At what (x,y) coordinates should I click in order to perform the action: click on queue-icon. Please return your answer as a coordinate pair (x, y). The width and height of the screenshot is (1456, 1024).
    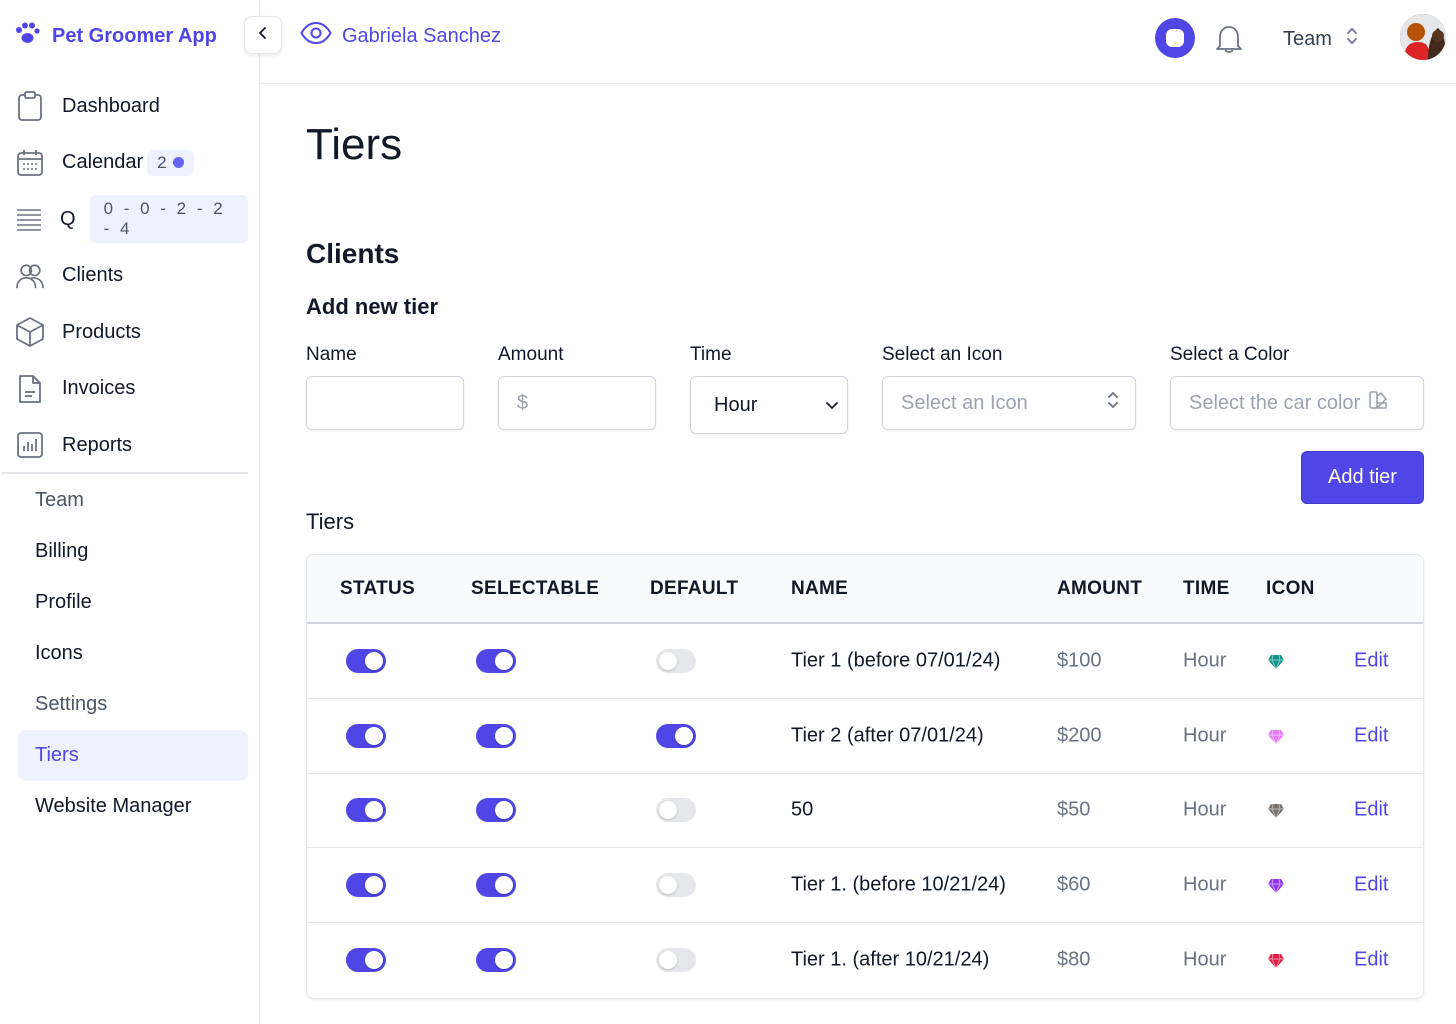
    Looking at the image, I should click on (29, 219).